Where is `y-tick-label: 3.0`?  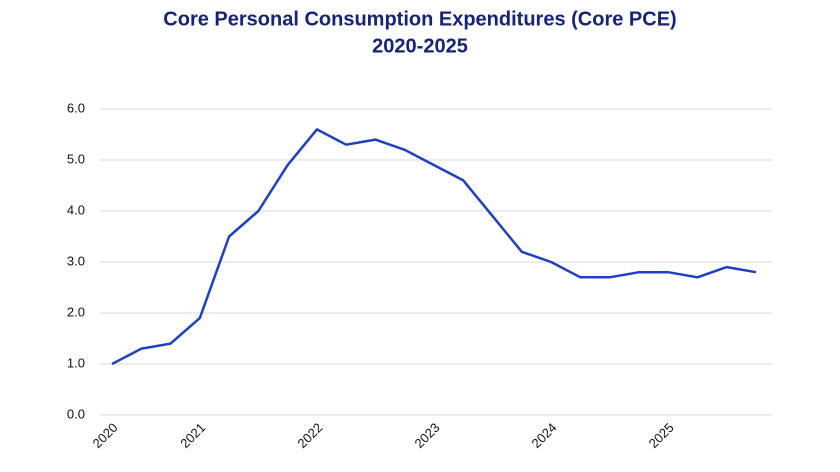
y-tick-label: 3.0 is located at coordinates (76, 260).